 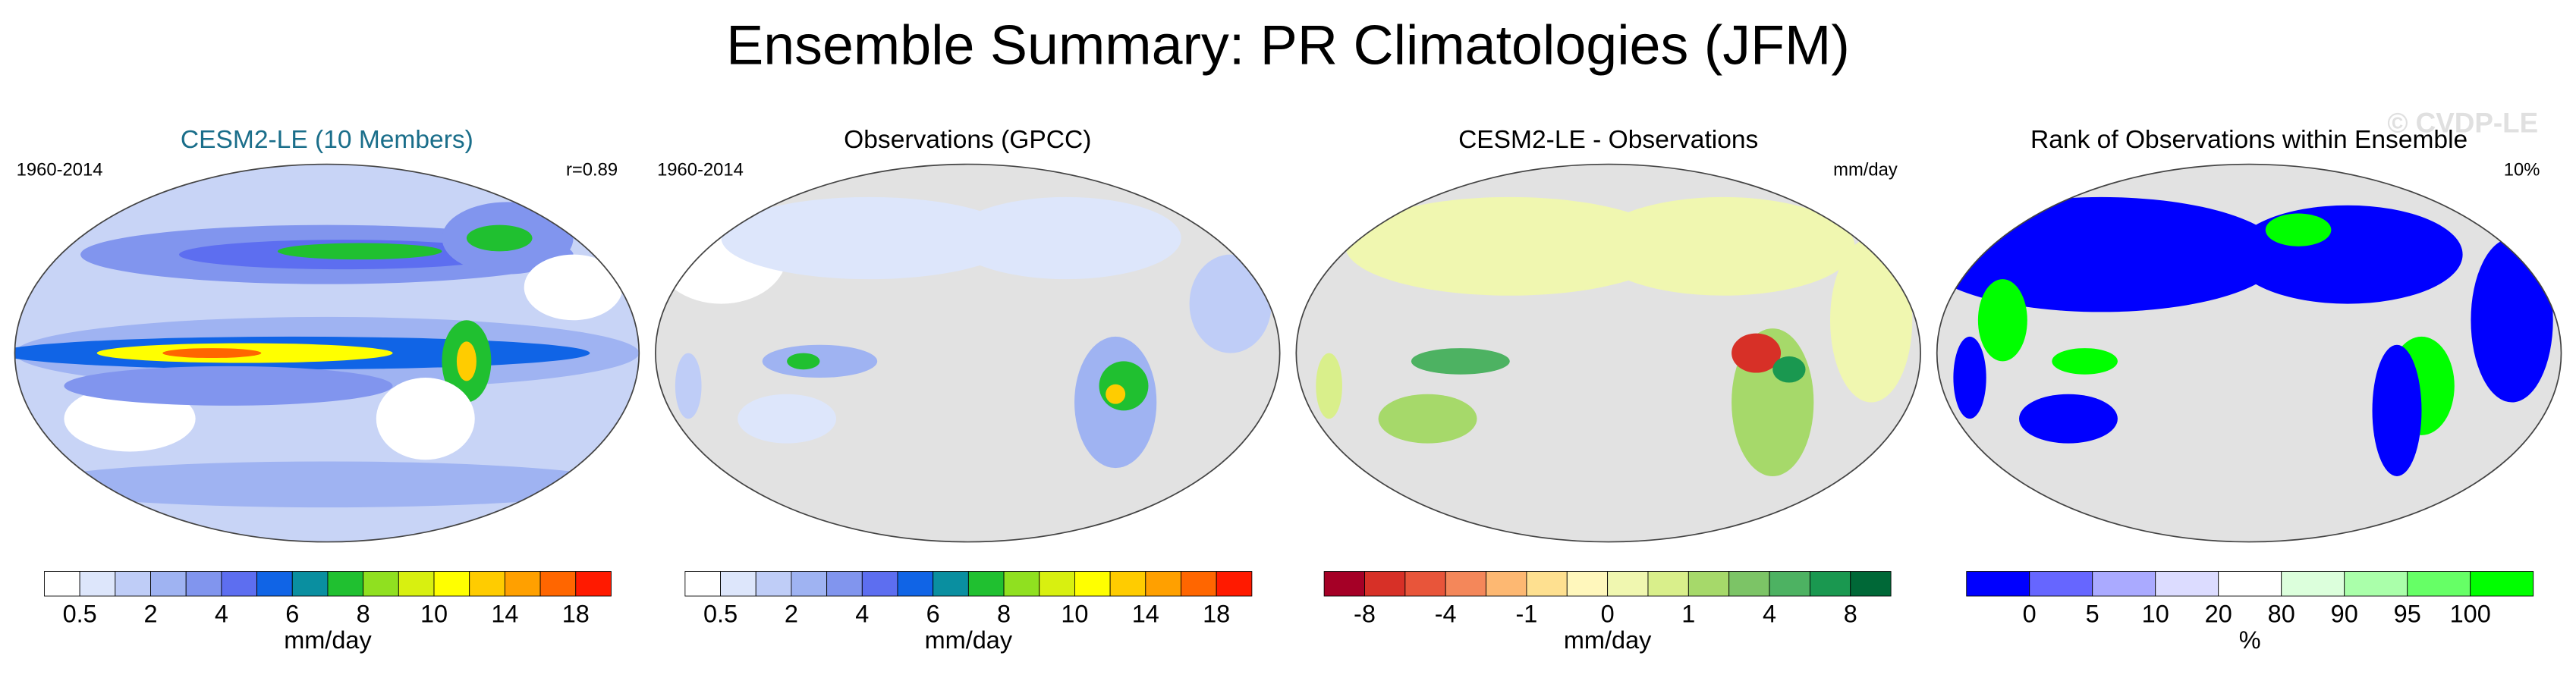 What do you see at coordinates (933, 614) in the screenshot?
I see `colorbar-label: 6` at bounding box center [933, 614].